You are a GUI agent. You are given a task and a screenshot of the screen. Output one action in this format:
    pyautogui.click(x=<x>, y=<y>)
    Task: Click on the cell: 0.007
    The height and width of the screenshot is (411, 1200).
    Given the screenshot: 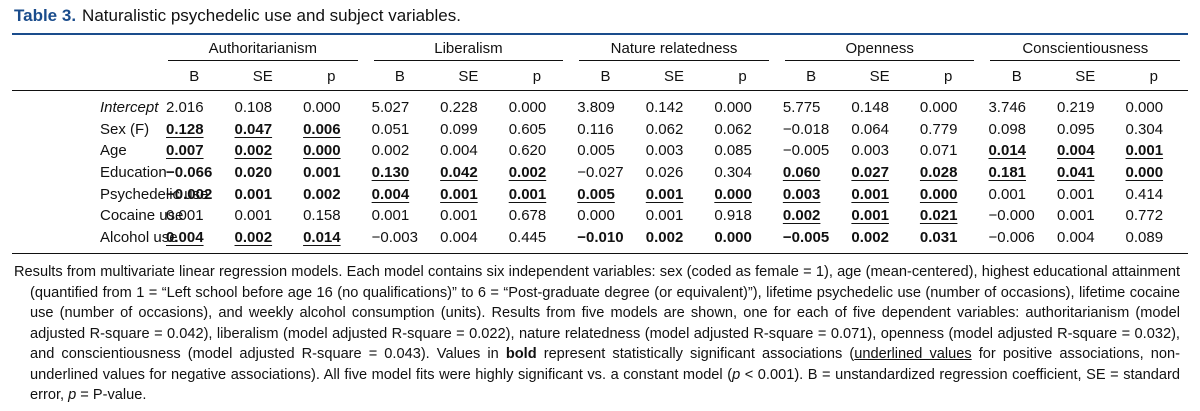 What is the action you would take?
    pyautogui.click(x=194, y=151)
    